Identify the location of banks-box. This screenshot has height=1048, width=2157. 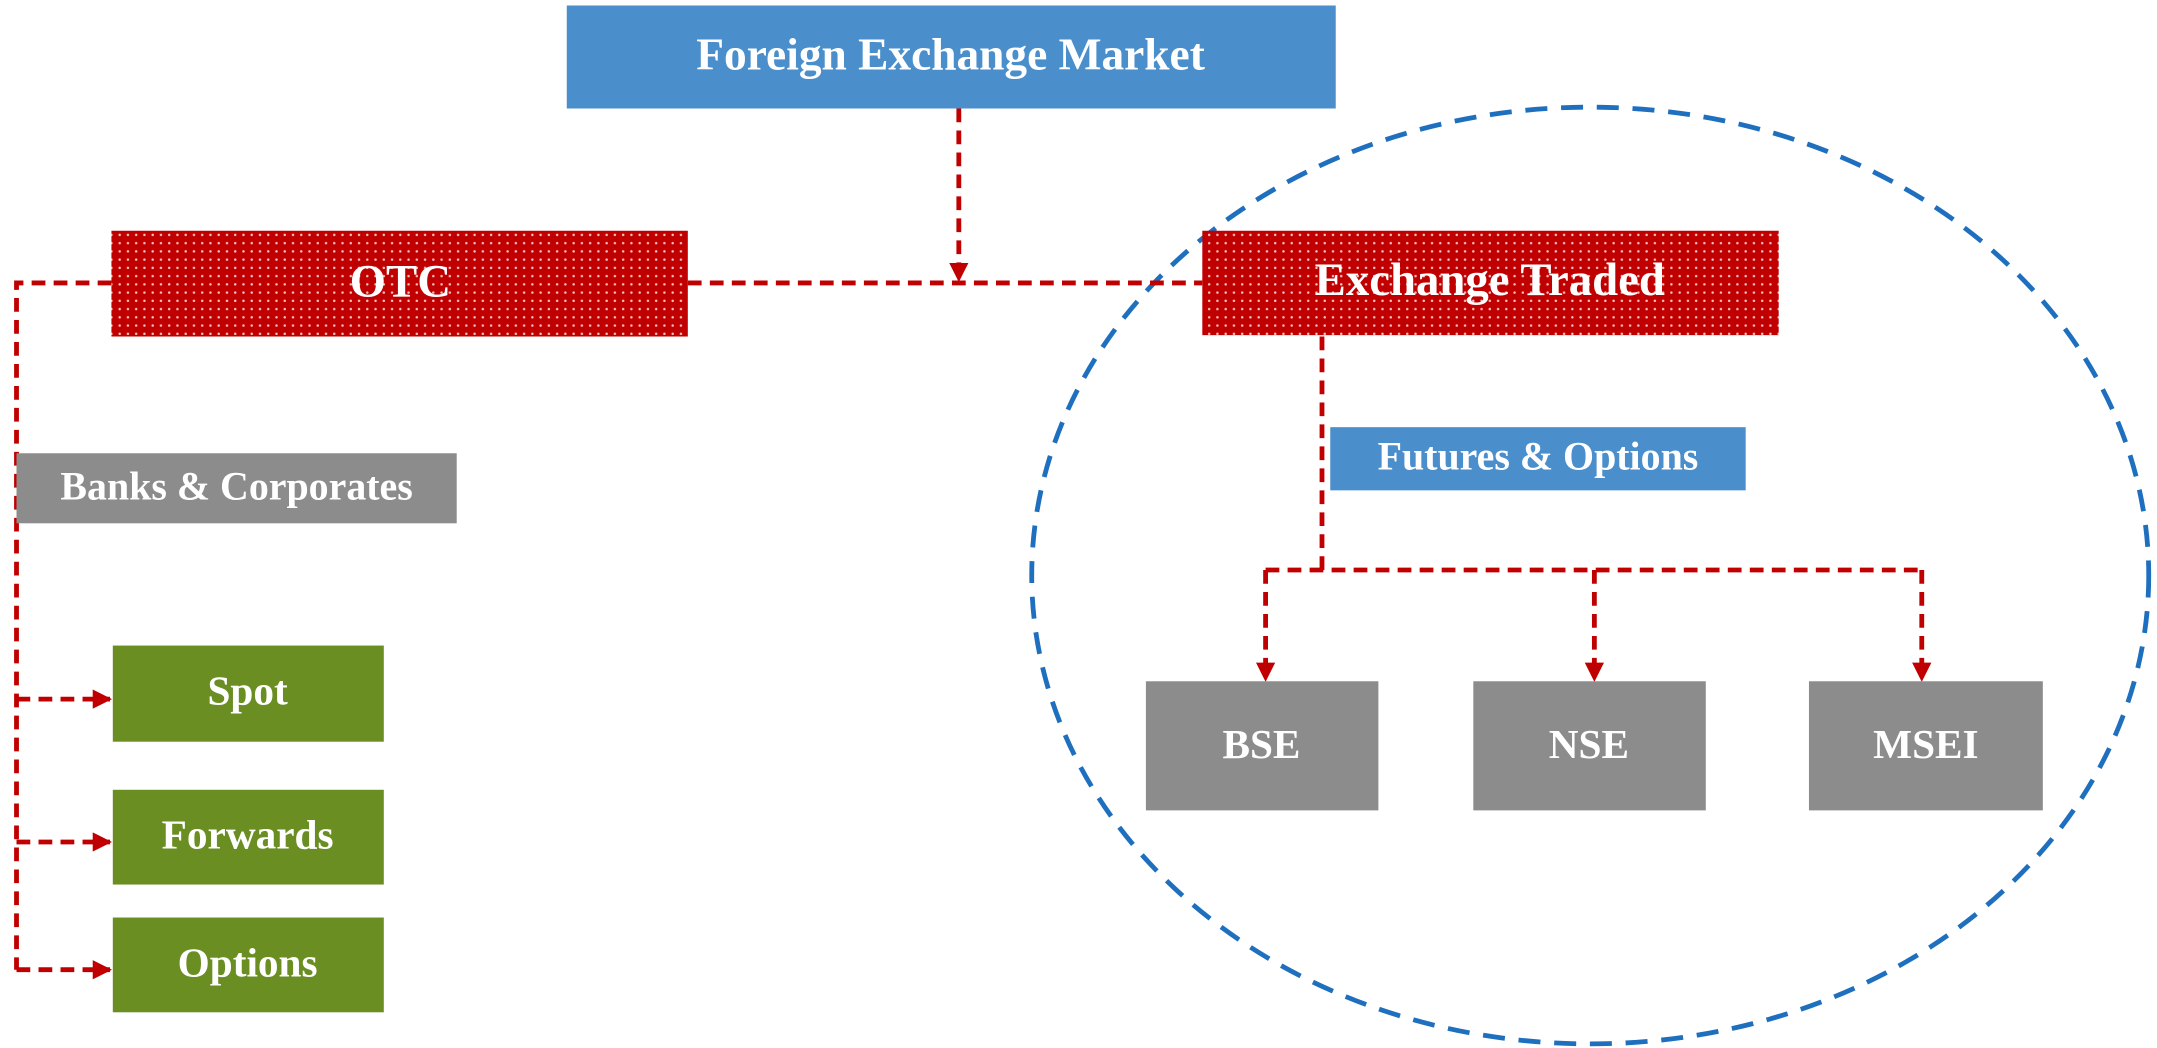
(236, 488).